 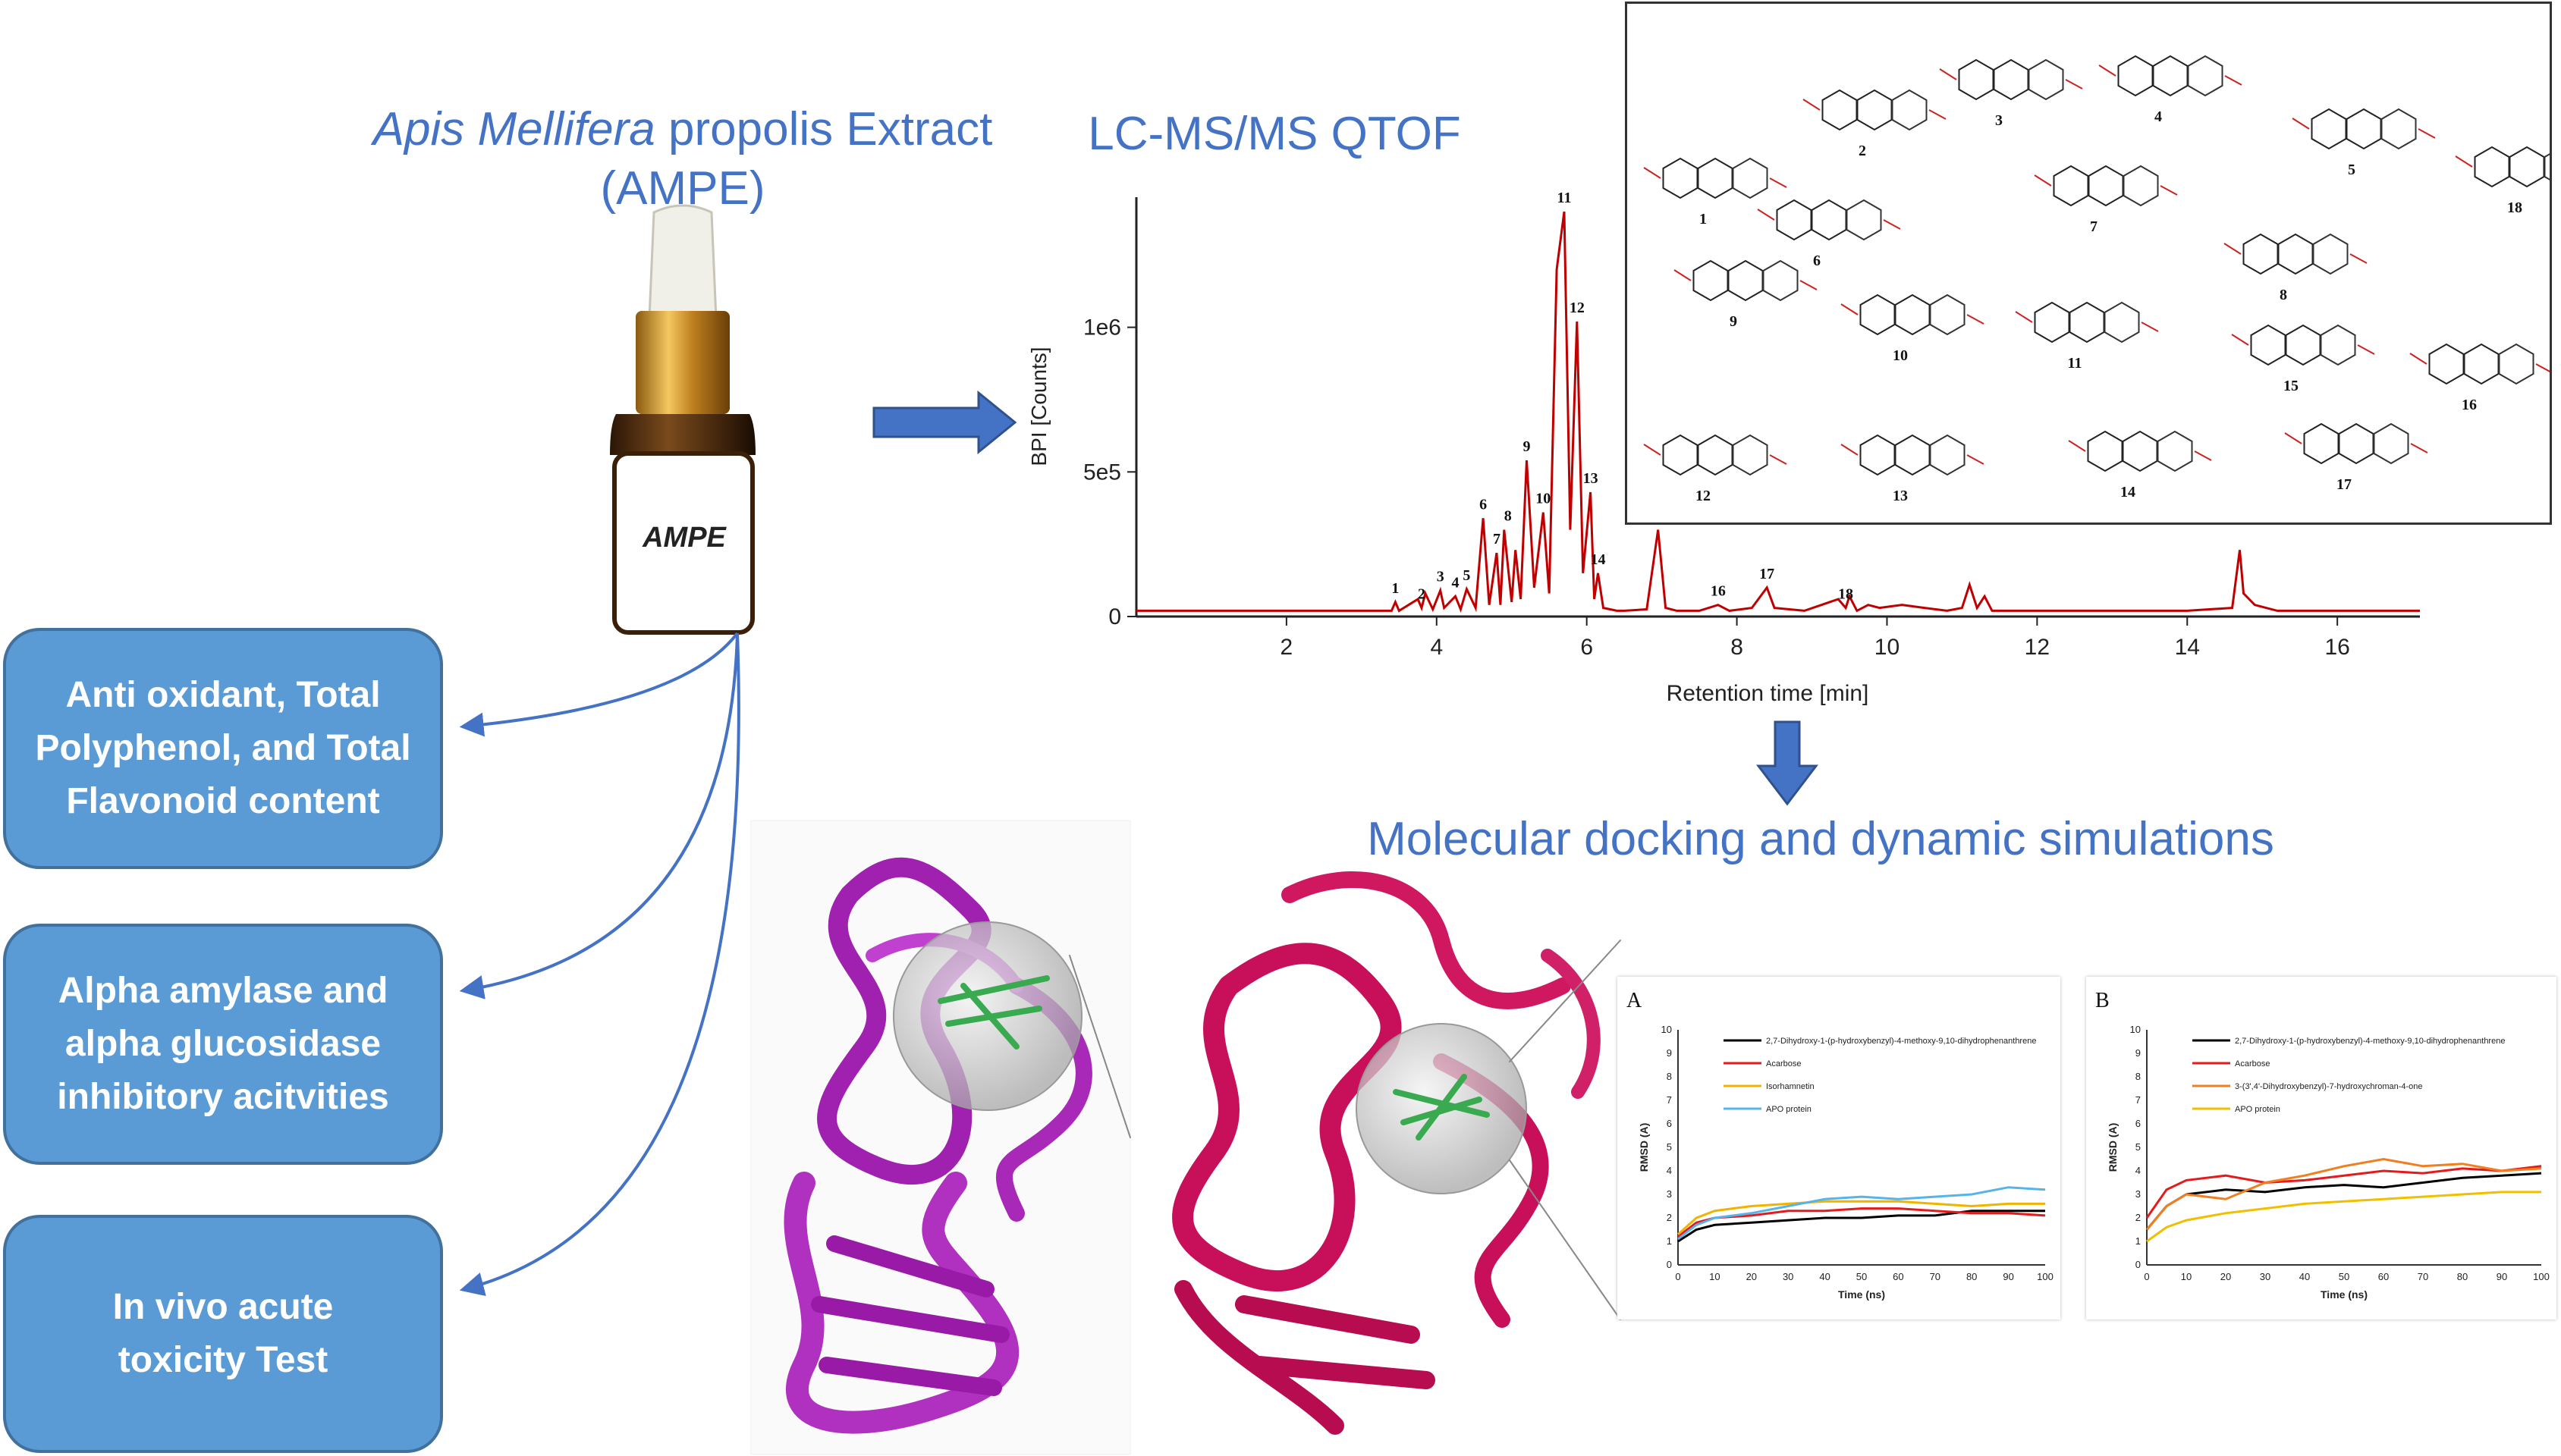 I want to click on lcms-x-tick-label: 10, so click(x=1887, y=647).